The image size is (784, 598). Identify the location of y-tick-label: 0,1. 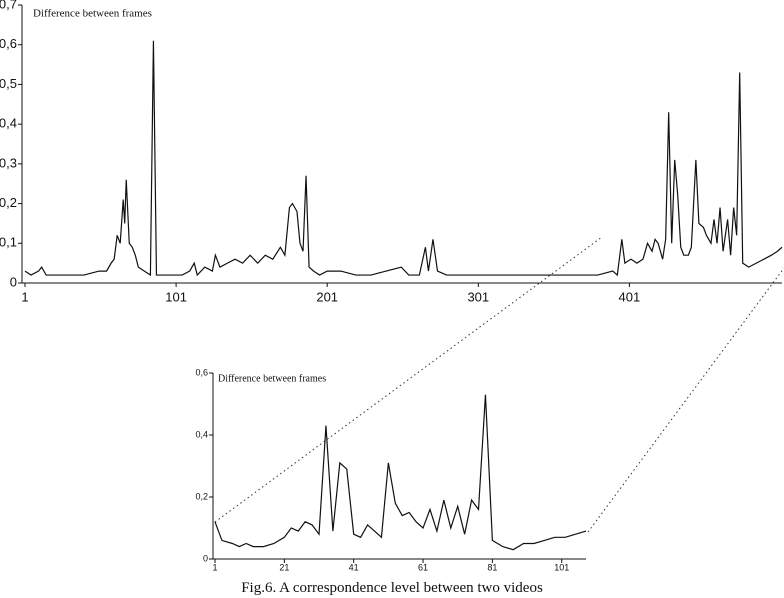
(8, 242).